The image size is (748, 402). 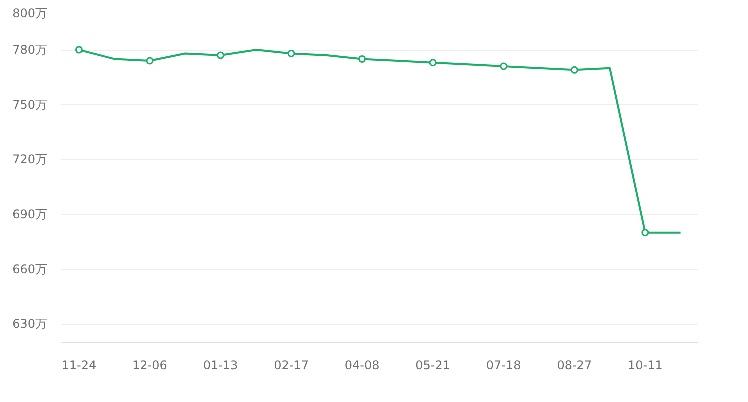 I want to click on y-tick-label: 780万, so click(x=30, y=50).